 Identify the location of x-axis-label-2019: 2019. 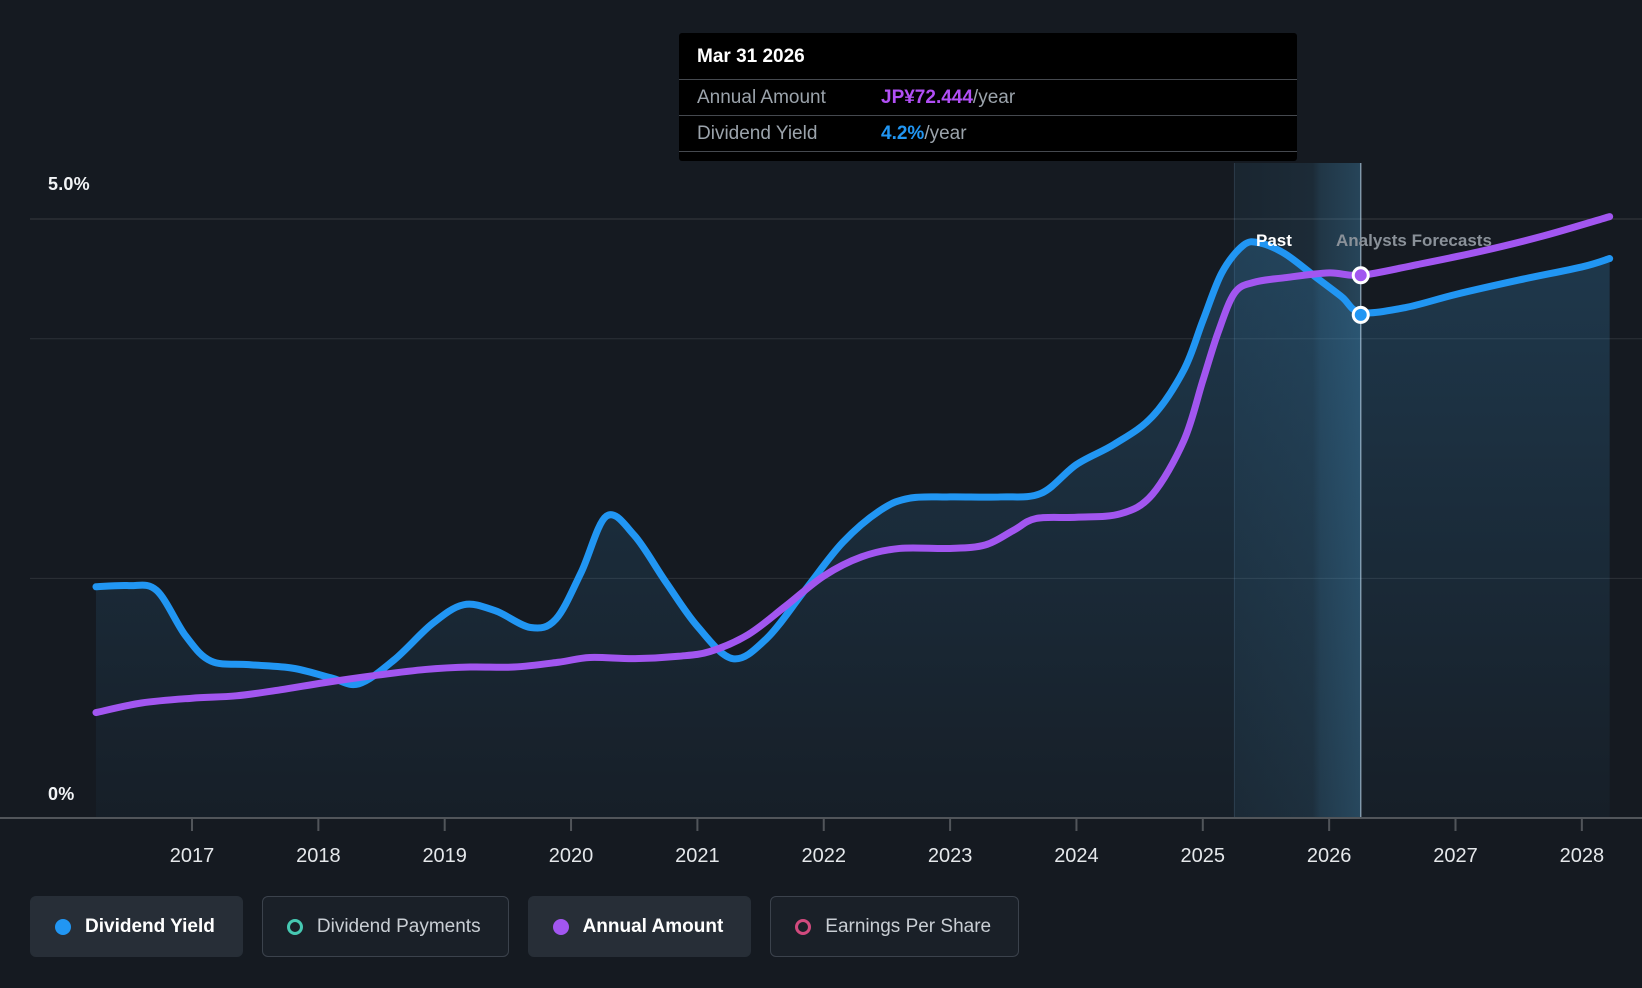
(444, 856).